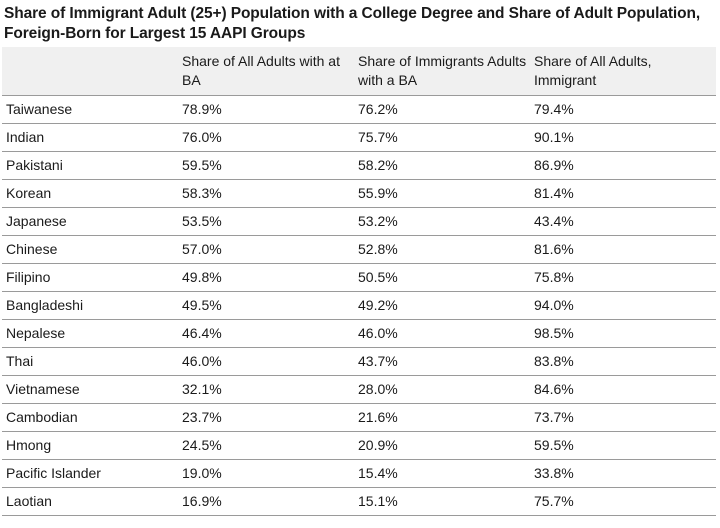  What do you see at coordinates (625, 192) in the screenshot?
I see `adults-immigrant-cell: 81.4%` at bounding box center [625, 192].